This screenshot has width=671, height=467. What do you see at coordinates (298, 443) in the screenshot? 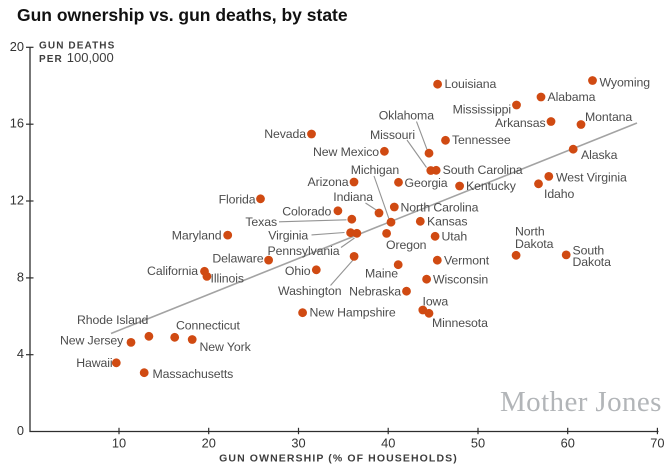
I see `svg-text: 30` at bounding box center [298, 443].